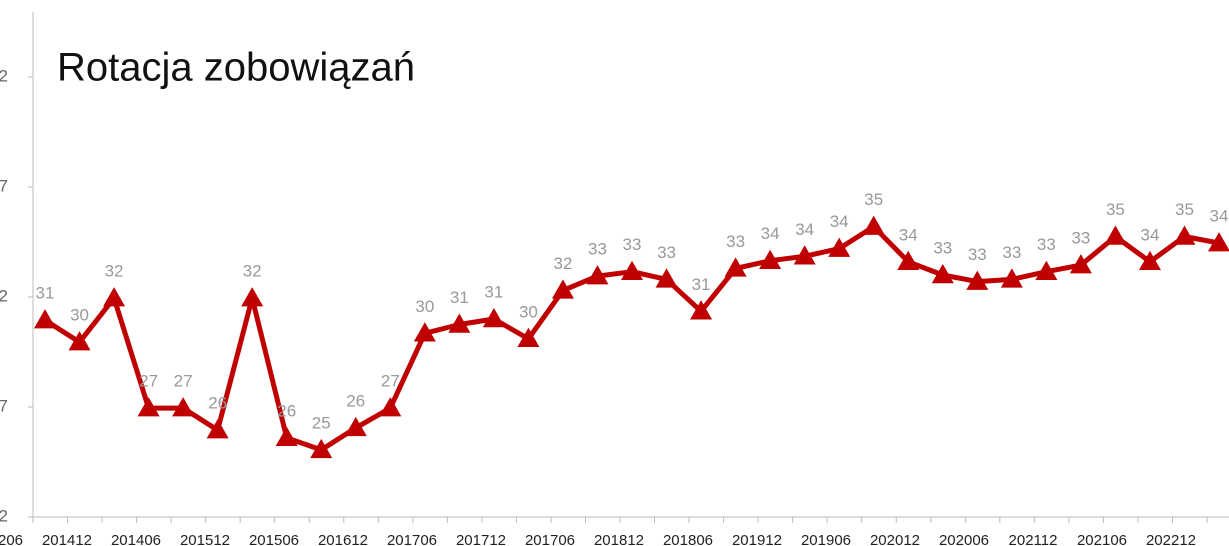 The height and width of the screenshot is (546, 1229). Describe the element at coordinates (895, 539) in the screenshot. I see `x-tick-label: 202012` at that location.